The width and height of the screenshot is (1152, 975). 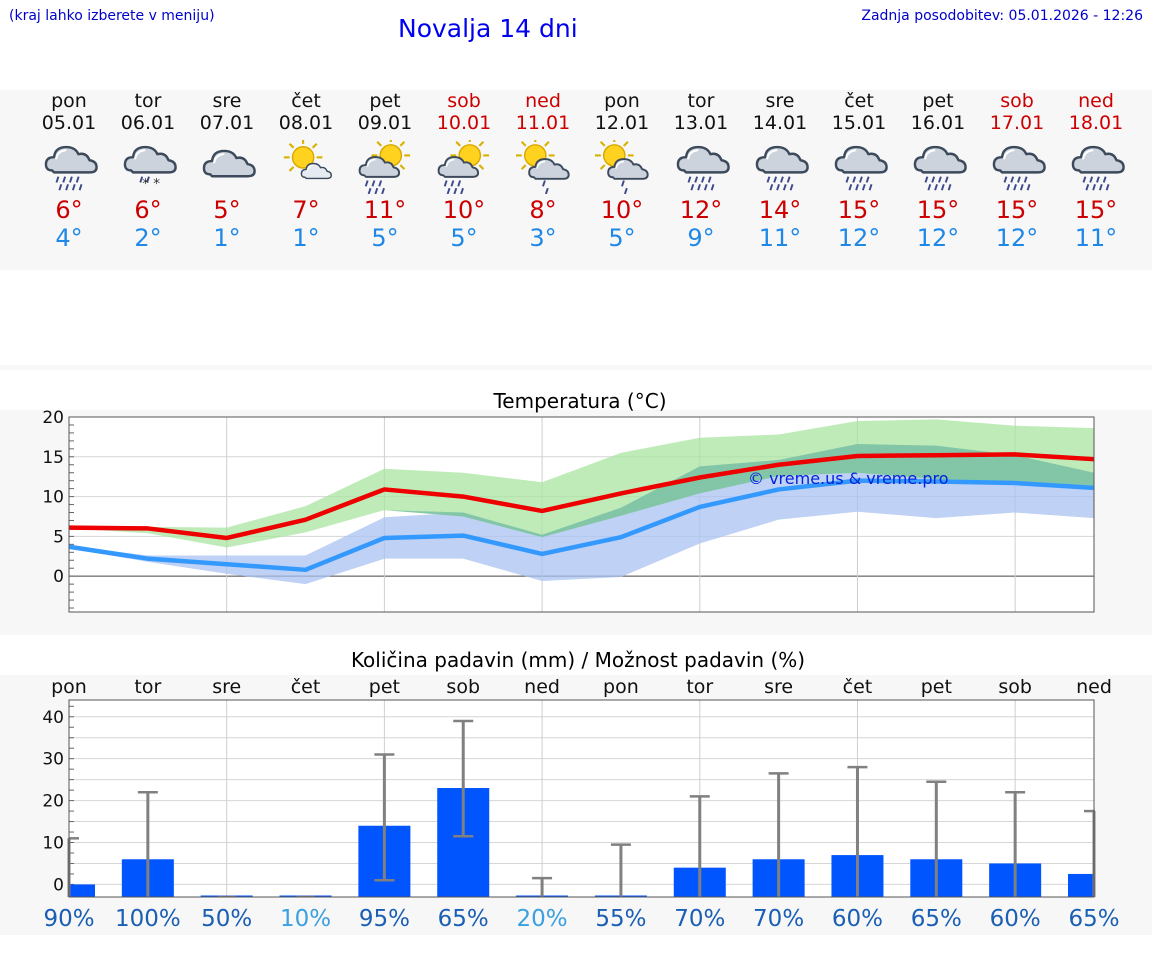 I want to click on precipitation-probability: 90%, so click(x=68, y=919).